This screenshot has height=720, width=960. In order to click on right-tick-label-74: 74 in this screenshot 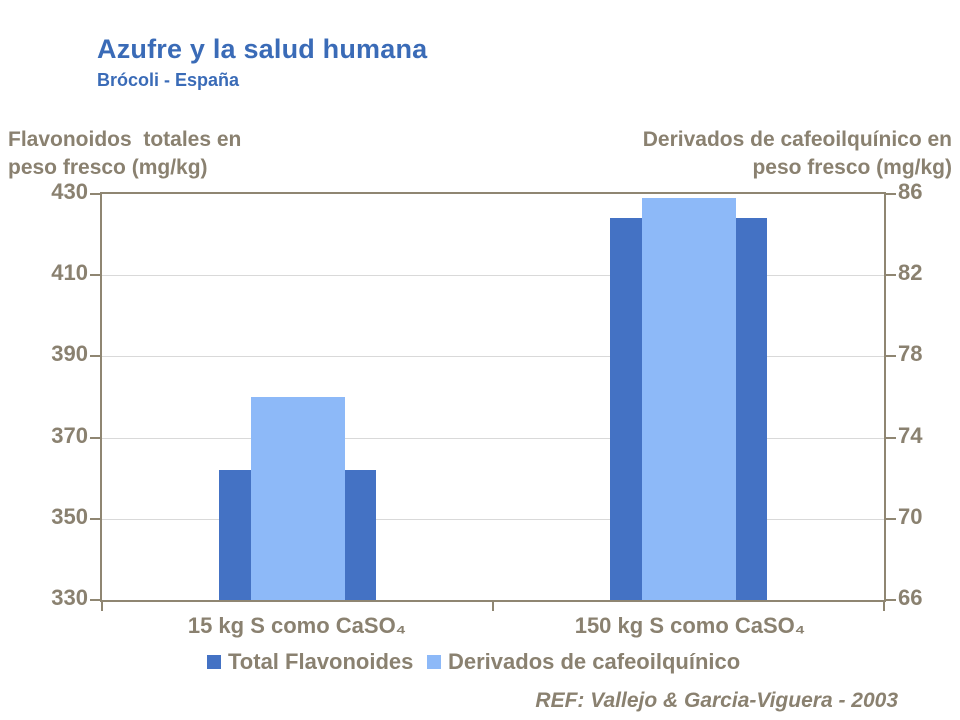, I will do `click(910, 435)`.